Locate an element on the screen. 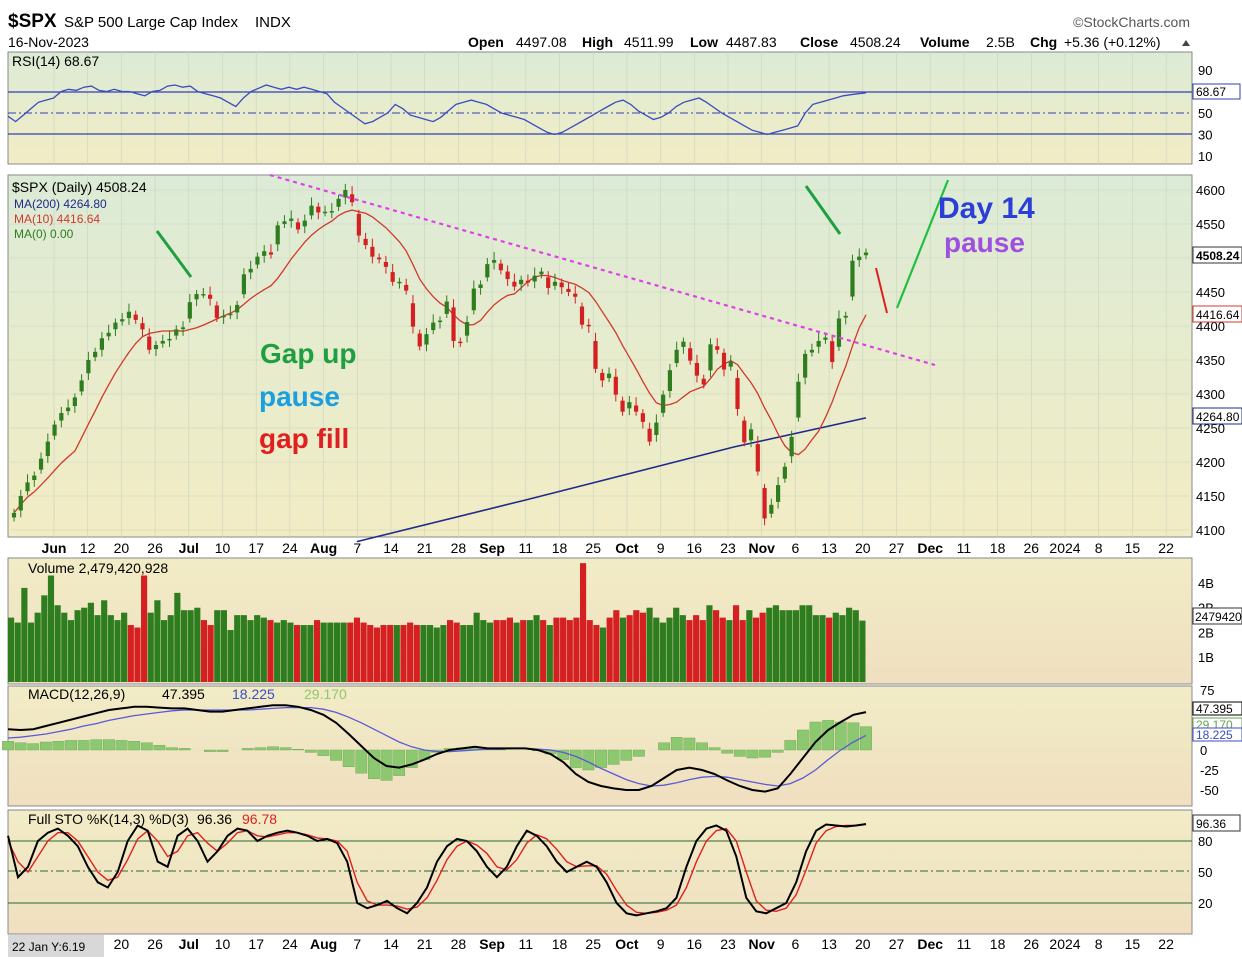 This screenshot has width=1242, height=960. annotation-day-14: Day 14 is located at coordinates (986, 208).